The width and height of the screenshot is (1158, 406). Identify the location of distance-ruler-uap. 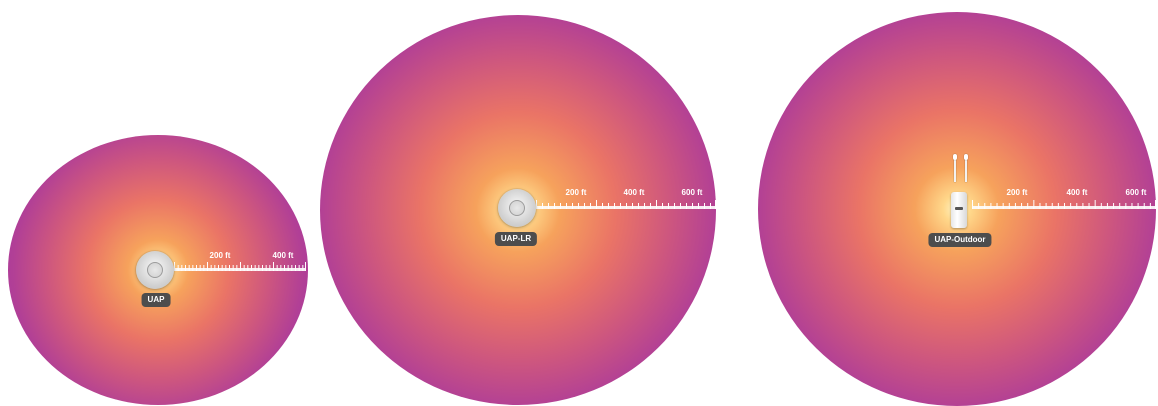
(240, 266).